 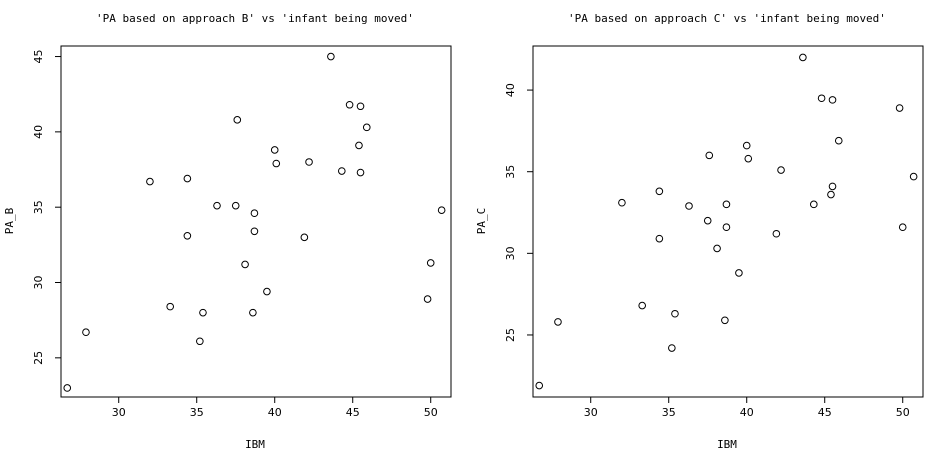 I want to click on x-tick-label-pa-c-4: 50, so click(x=903, y=412).